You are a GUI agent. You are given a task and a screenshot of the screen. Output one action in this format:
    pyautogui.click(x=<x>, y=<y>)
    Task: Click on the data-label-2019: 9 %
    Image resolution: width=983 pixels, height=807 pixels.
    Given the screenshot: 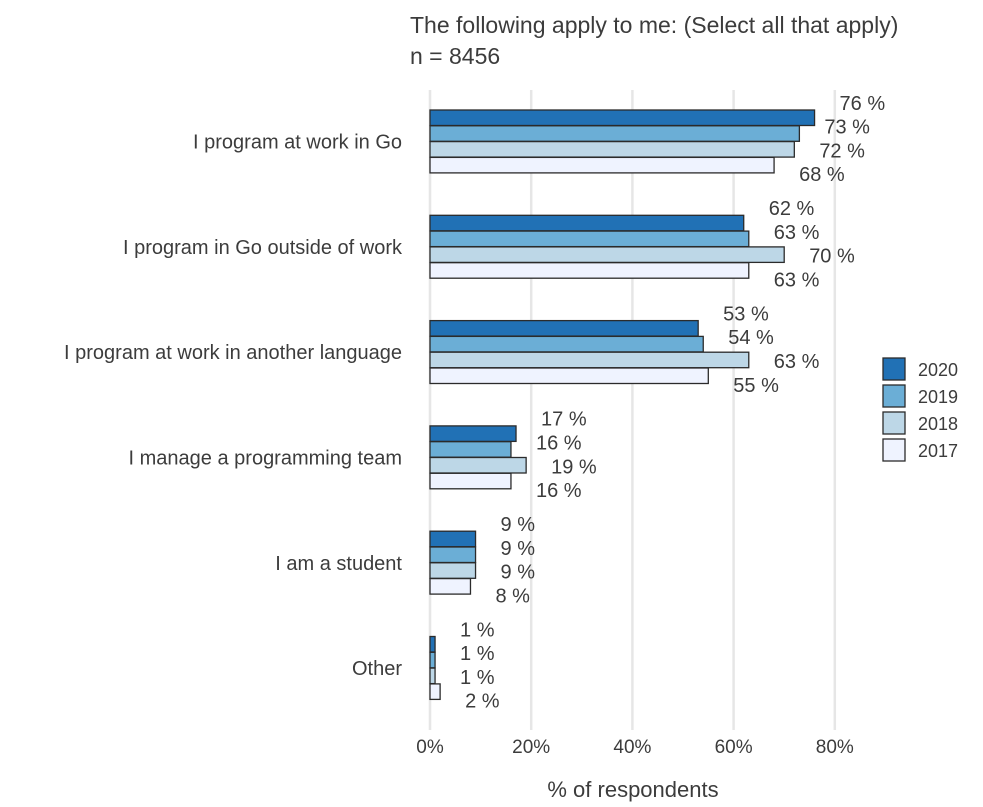 What is the action you would take?
    pyautogui.click(x=518, y=549)
    